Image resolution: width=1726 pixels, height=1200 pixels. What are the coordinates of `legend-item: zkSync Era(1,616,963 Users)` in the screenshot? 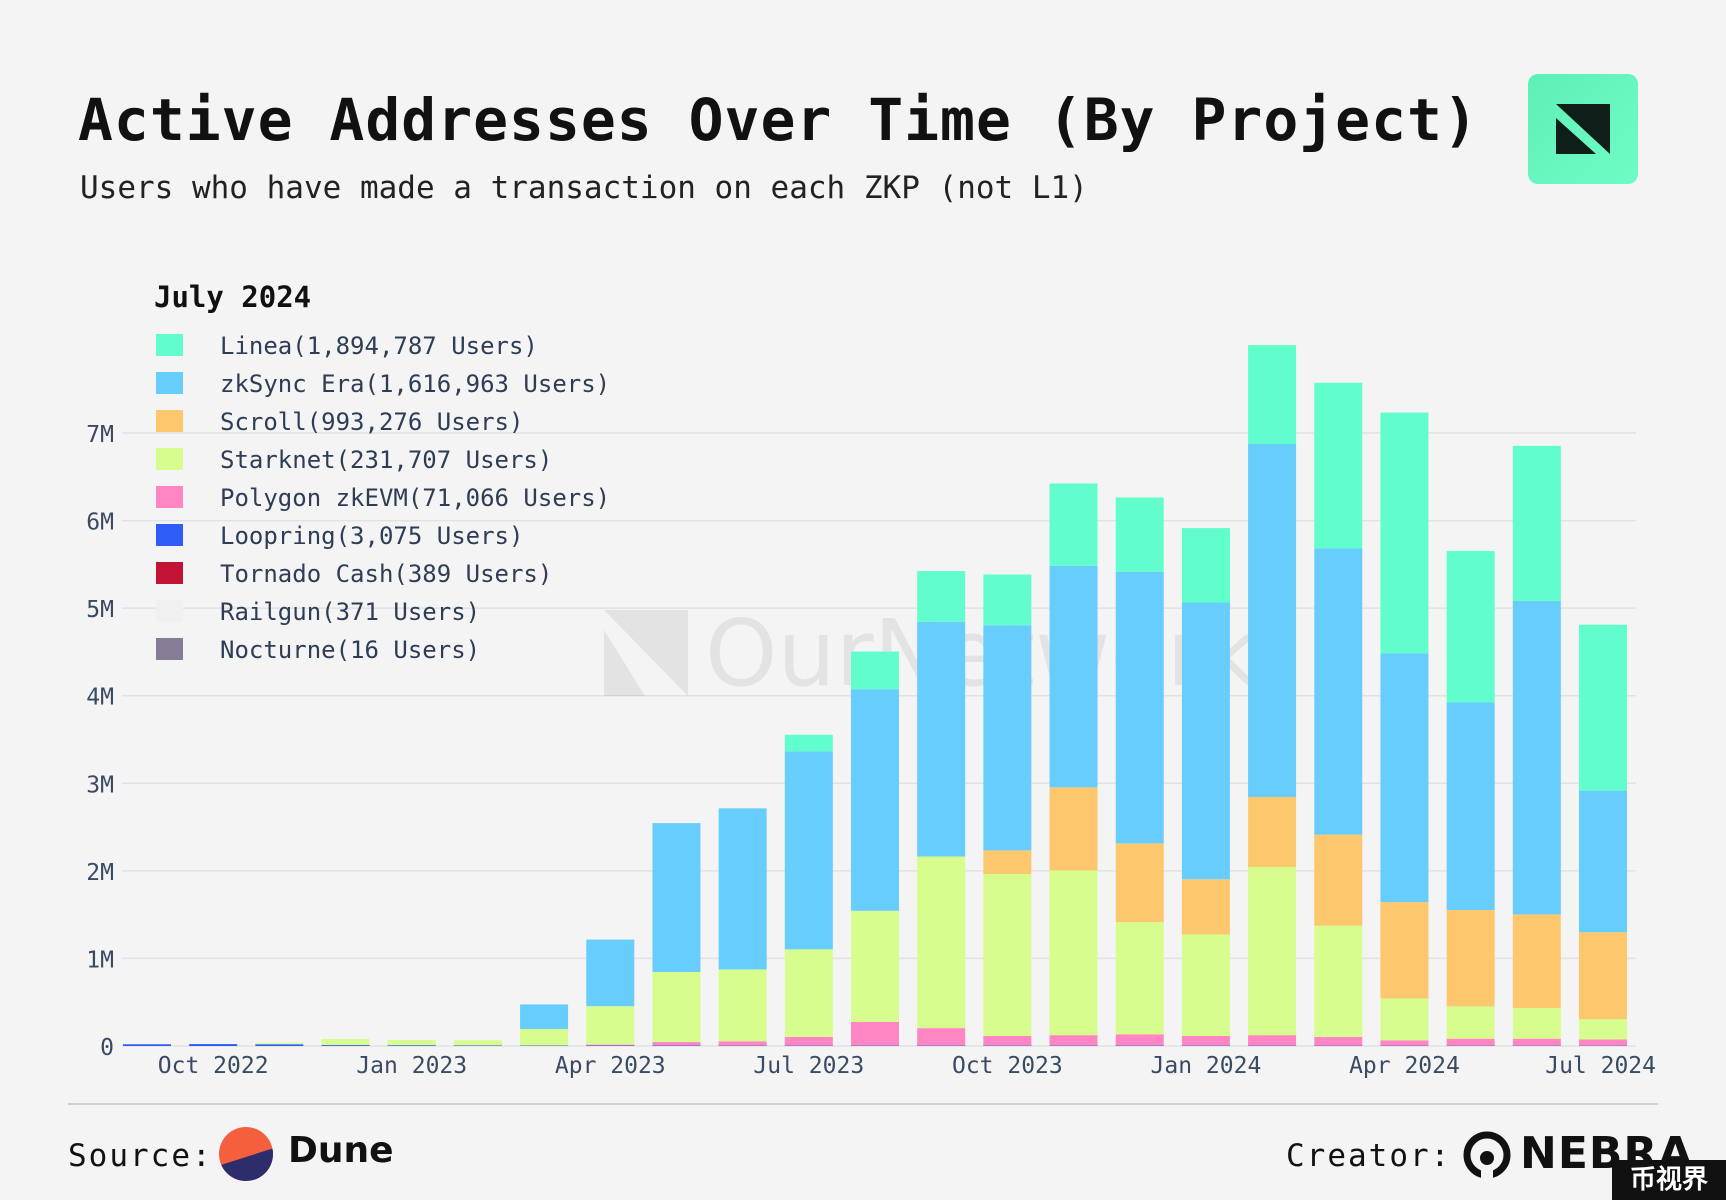 It's located at (382, 385).